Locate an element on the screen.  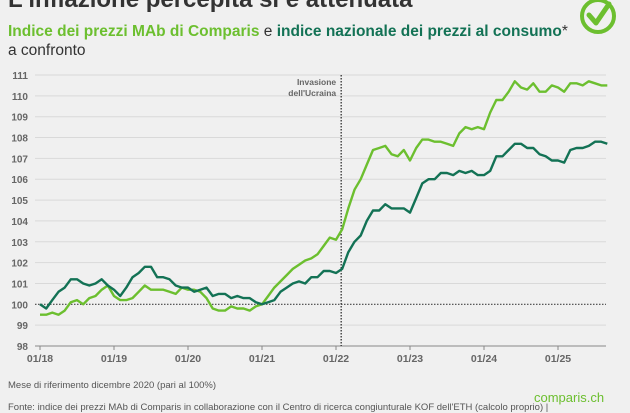
y-axis: 98 99 100 101 102 103 104 105 106 107 108 109 110 111 is located at coordinates (19, 212).